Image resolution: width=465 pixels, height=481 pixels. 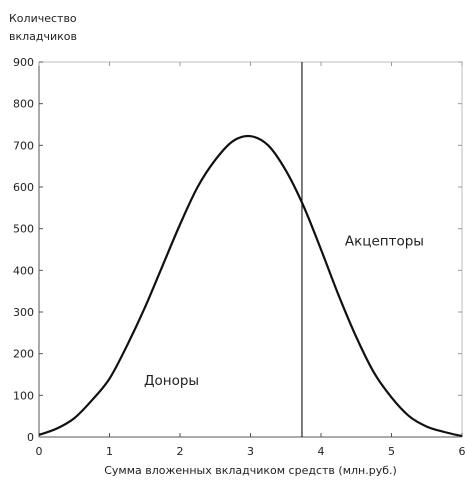 What do you see at coordinates (23, 62) in the screenshot?
I see `y-tick-label: 900` at bounding box center [23, 62].